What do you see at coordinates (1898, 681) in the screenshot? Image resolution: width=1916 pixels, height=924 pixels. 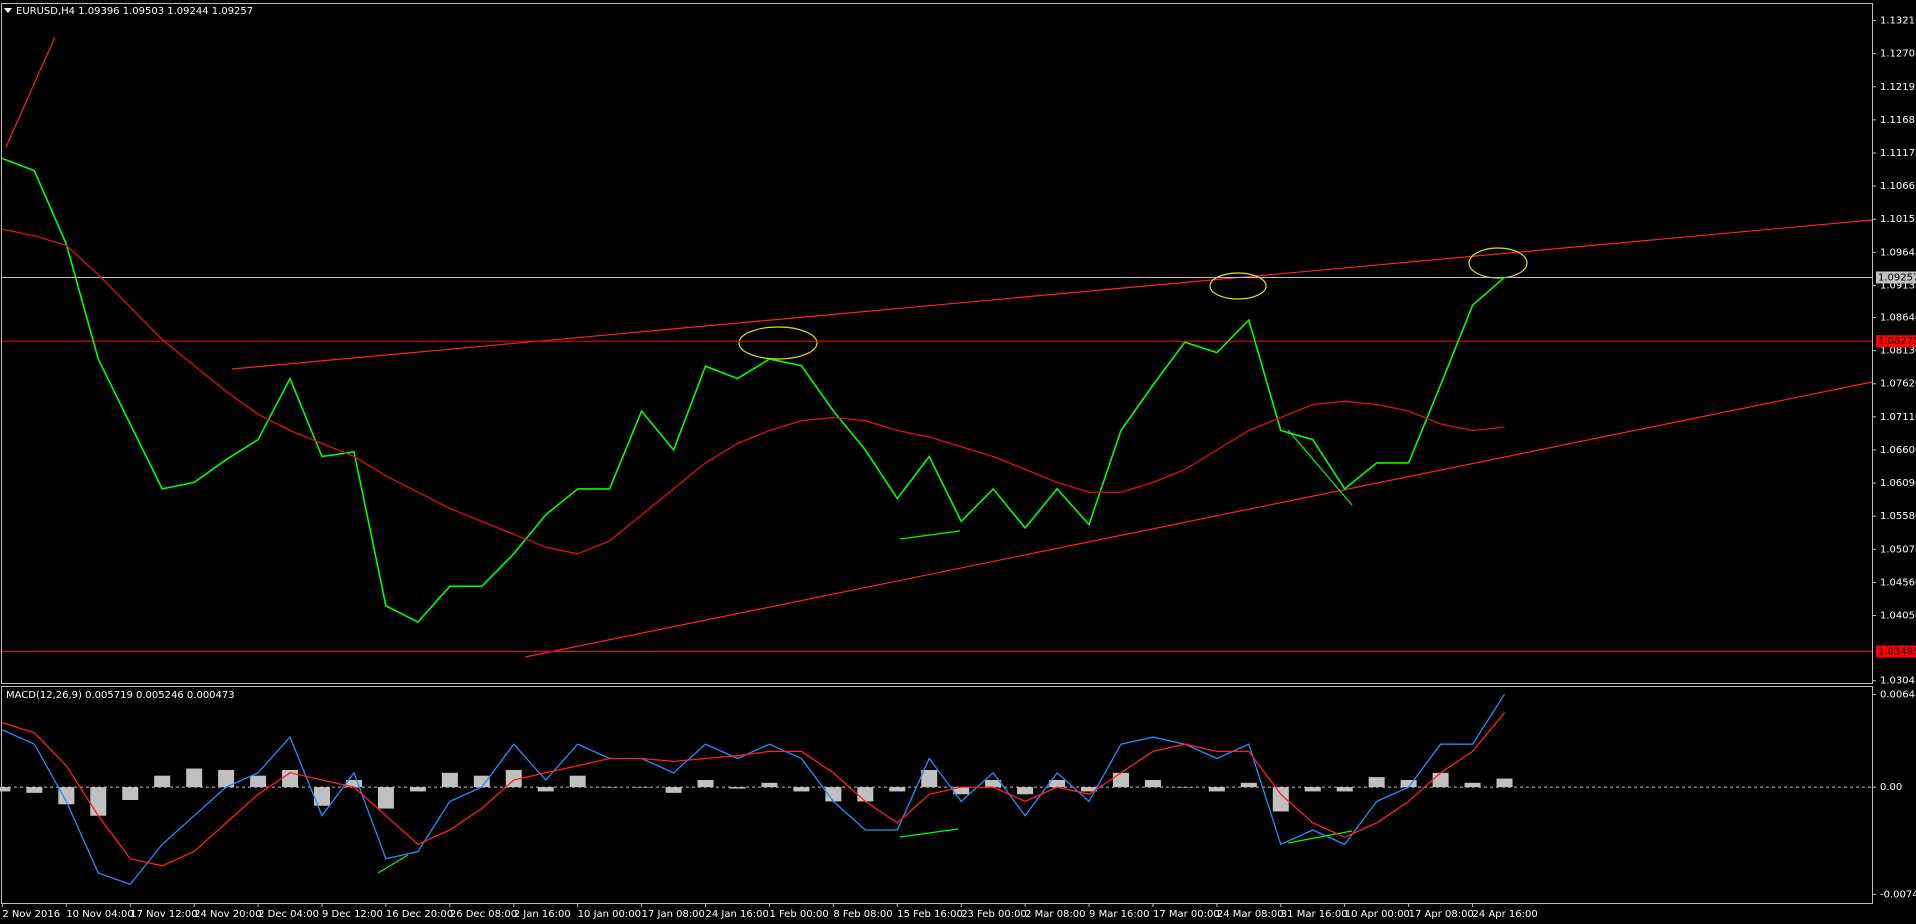 I see `y-tick-label: 1.03045` at bounding box center [1898, 681].